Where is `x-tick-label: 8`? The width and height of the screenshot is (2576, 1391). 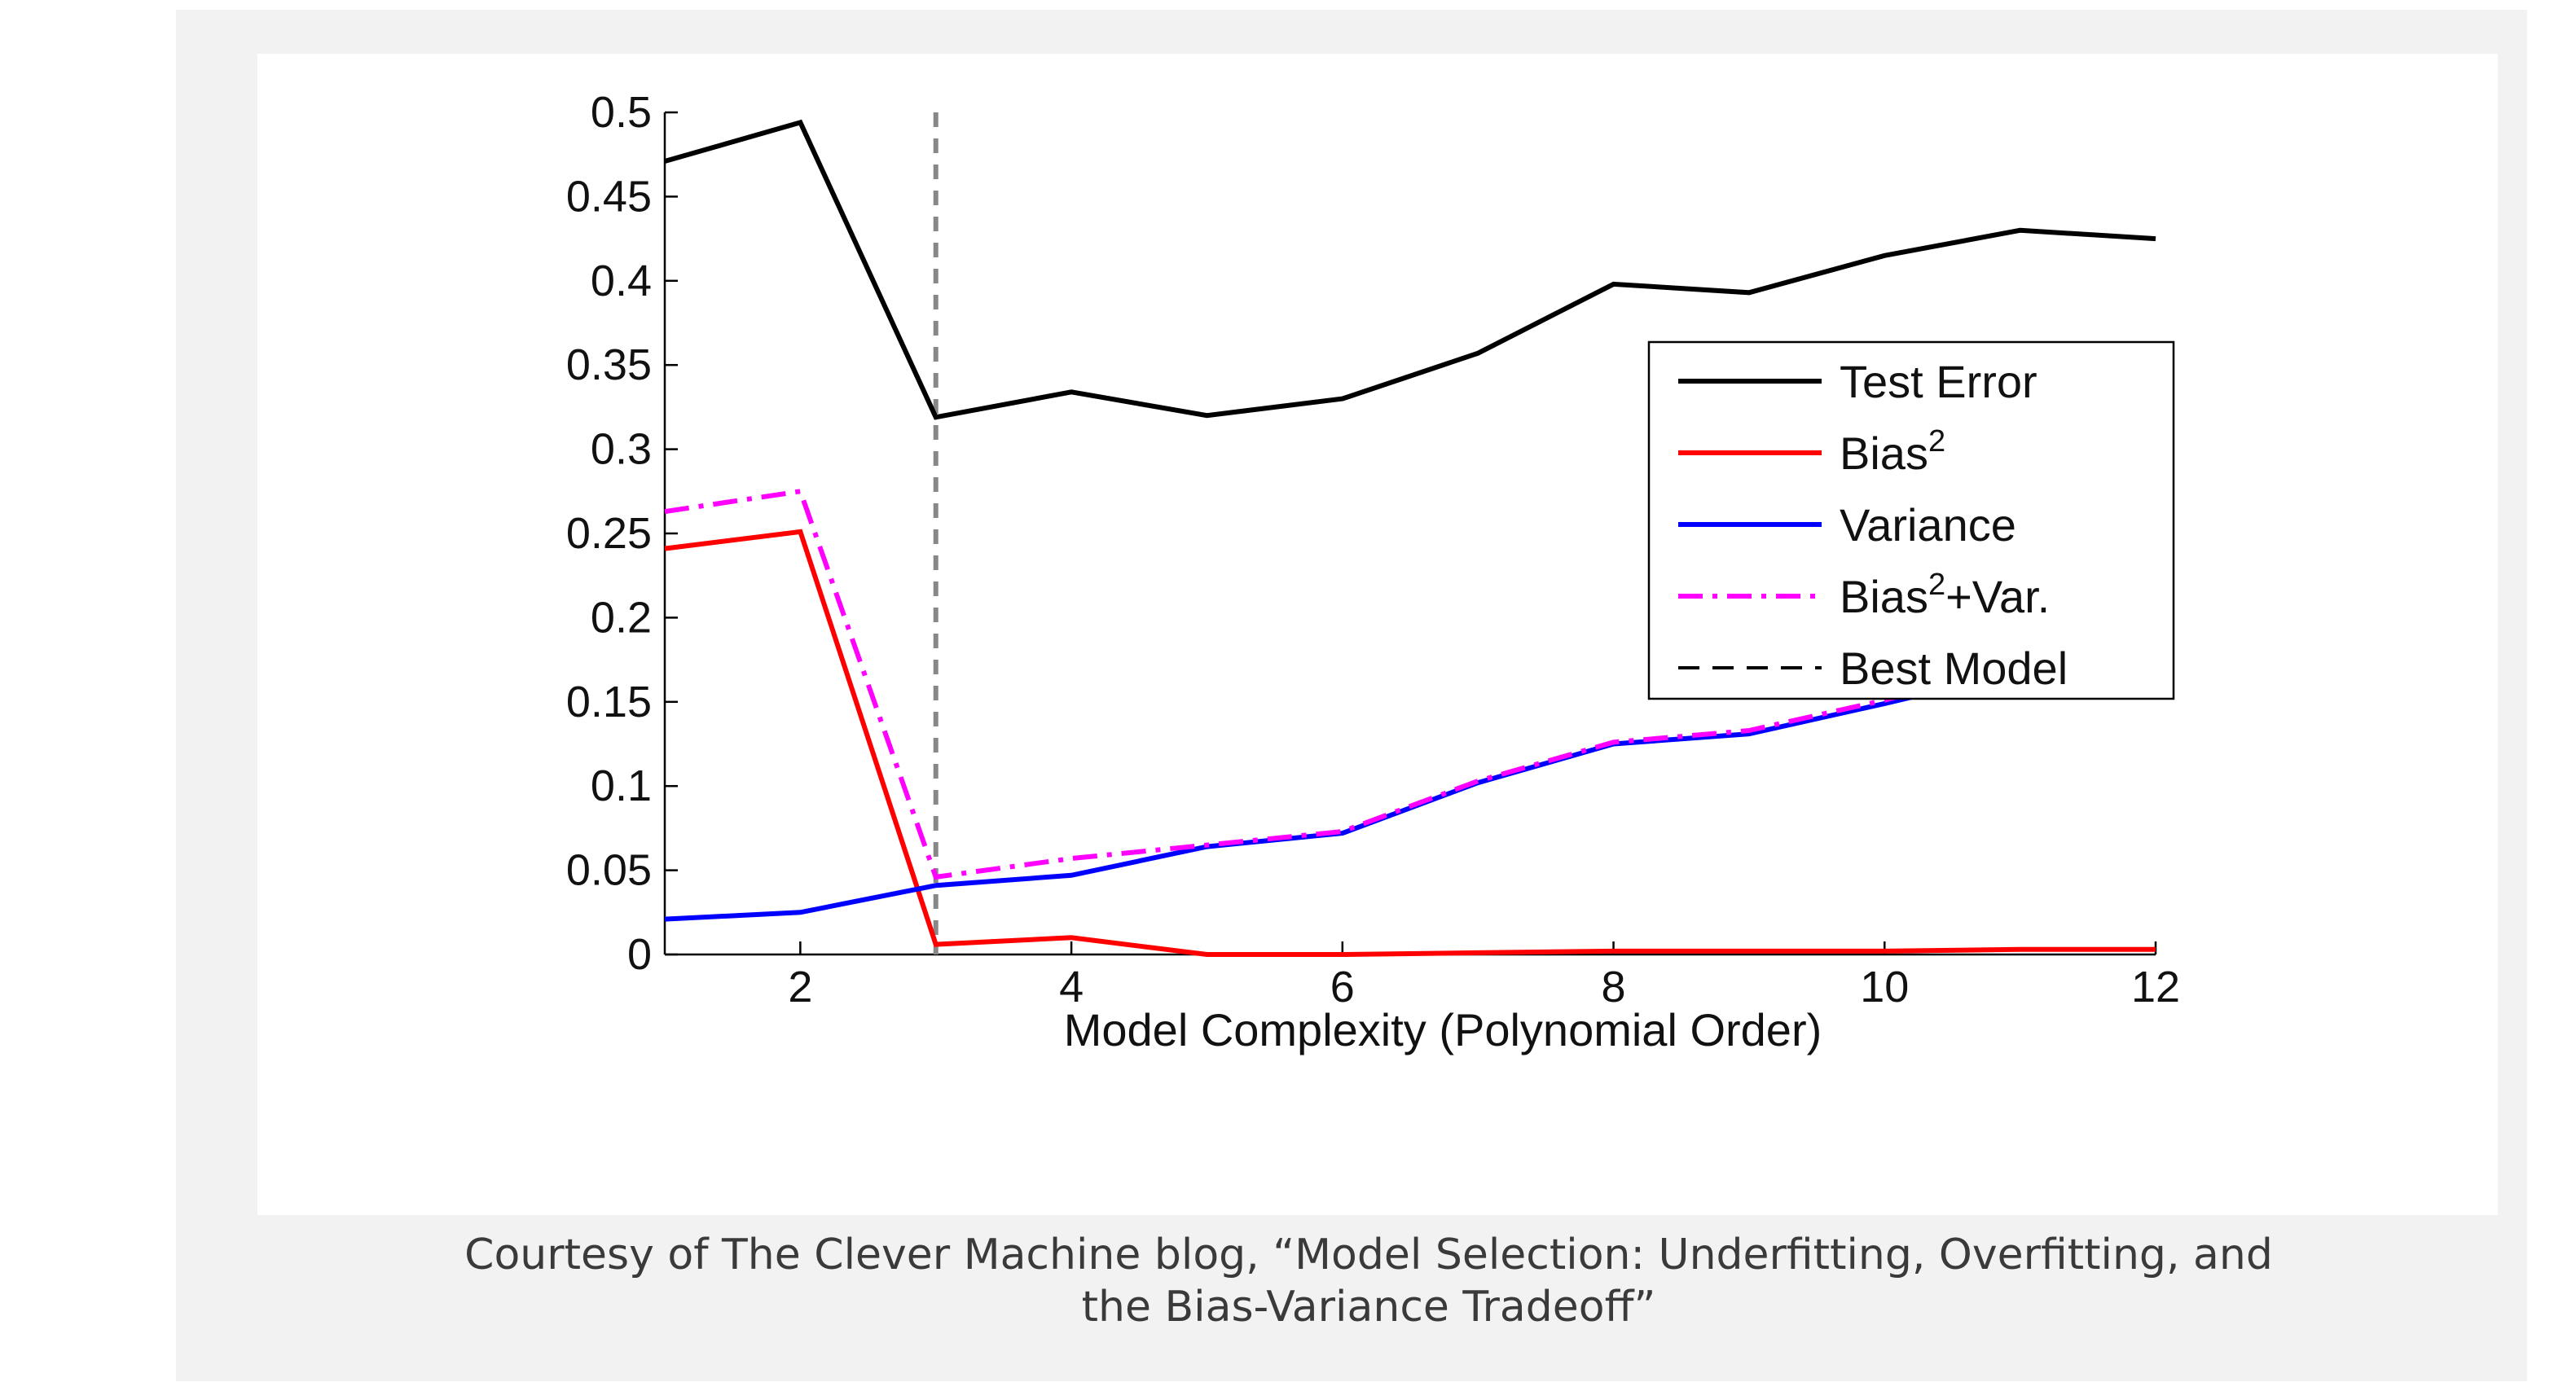 x-tick-label: 8 is located at coordinates (1614, 987).